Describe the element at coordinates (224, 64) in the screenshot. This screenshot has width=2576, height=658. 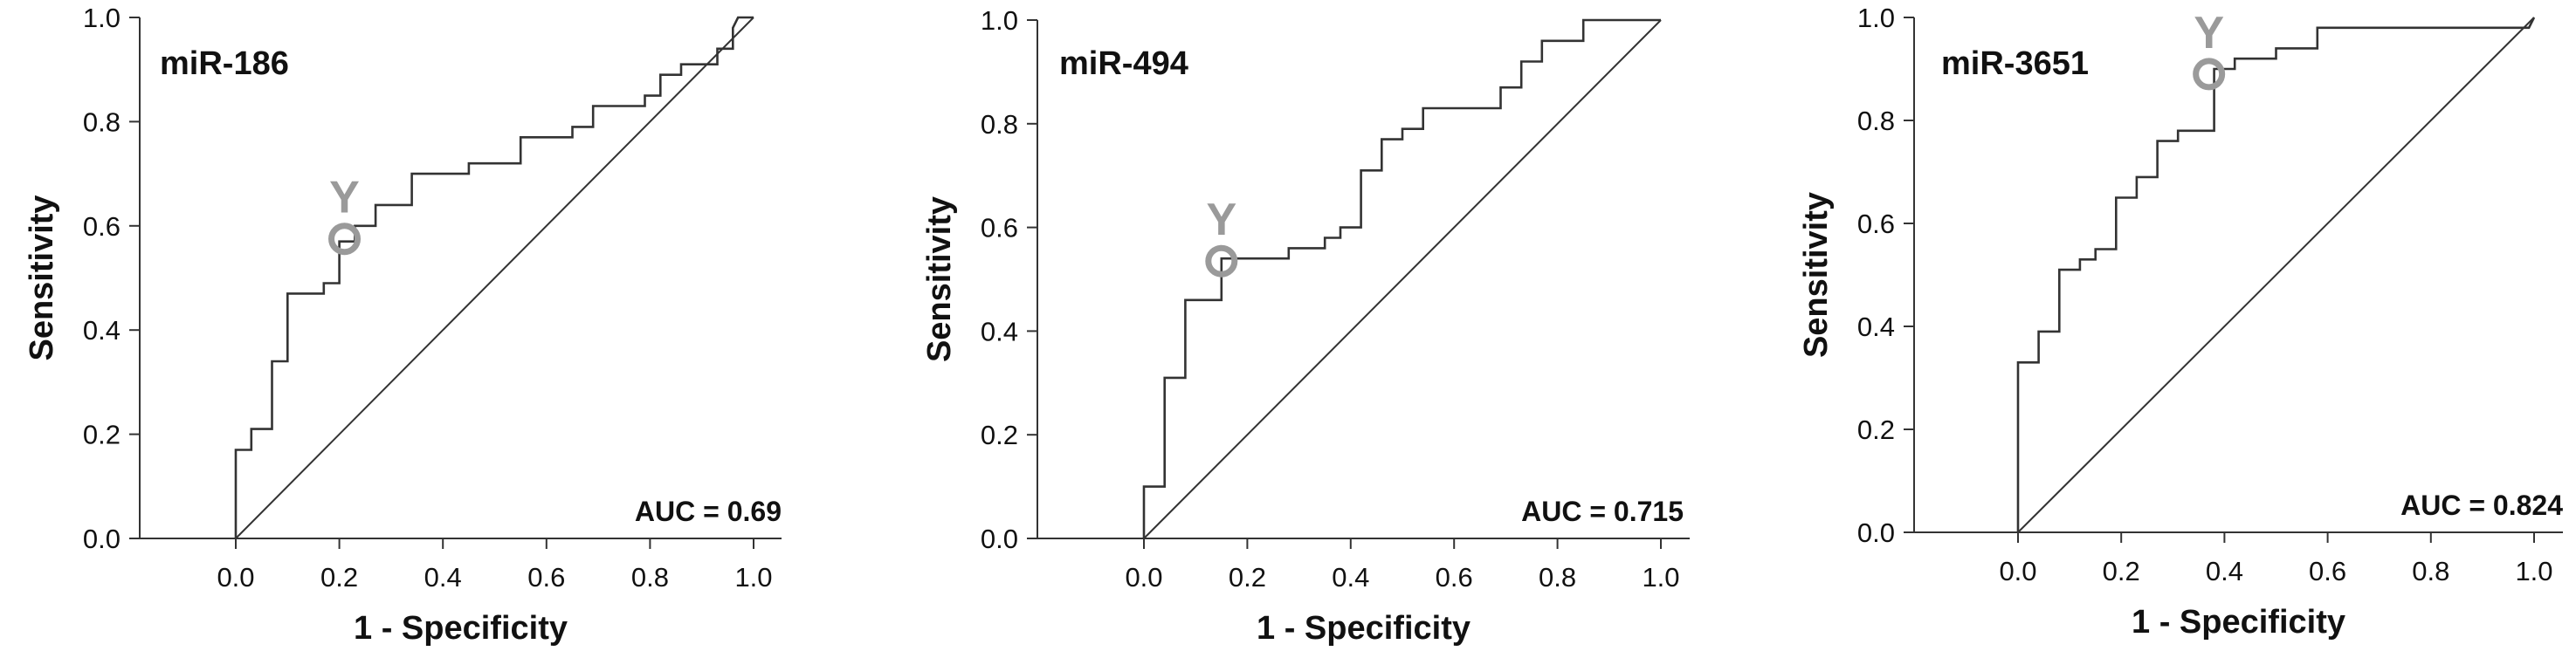
I see `panel-title: miR-186` at that location.